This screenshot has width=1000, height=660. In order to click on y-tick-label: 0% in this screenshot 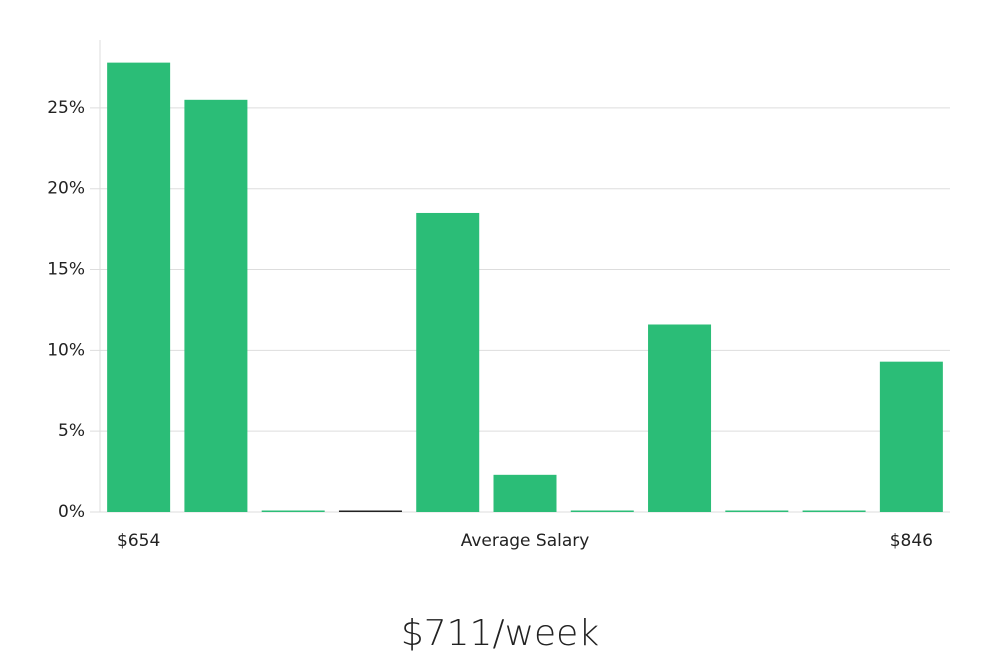, I will do `click(71, 512)`.